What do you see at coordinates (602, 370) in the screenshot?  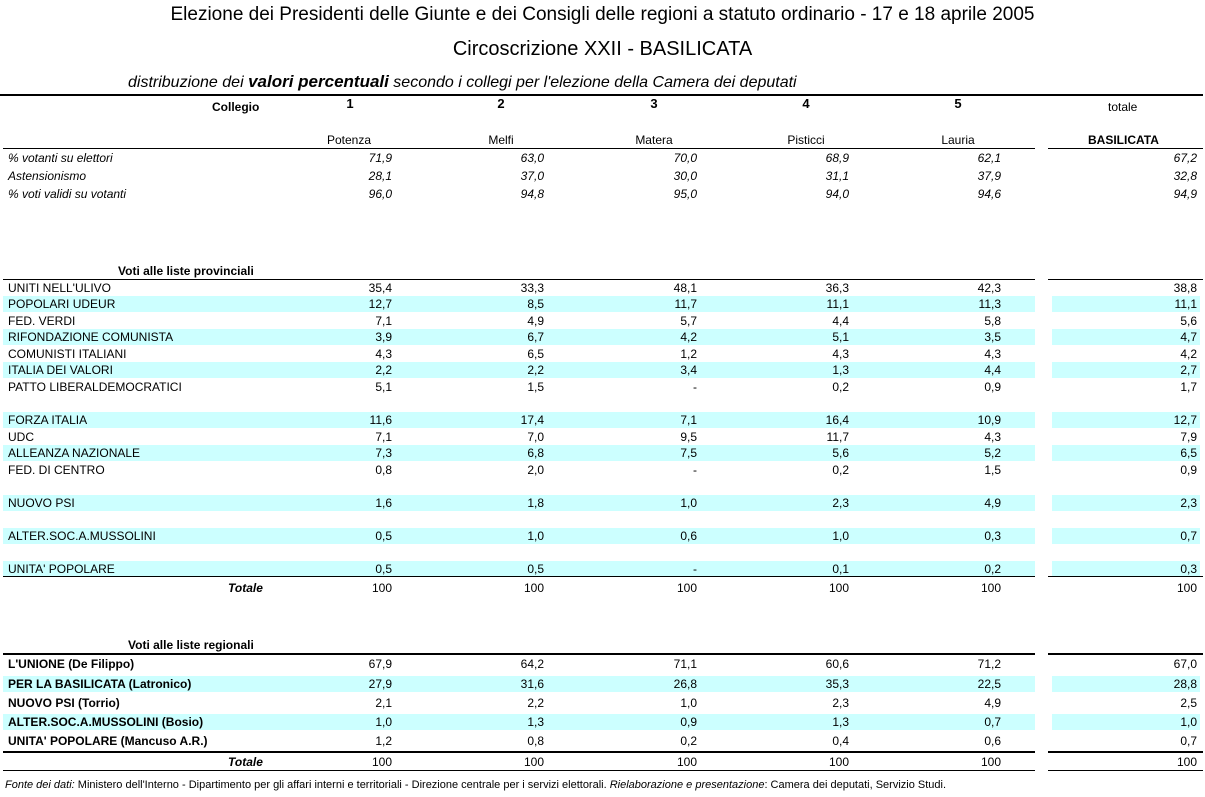 I see `provincial-list-row: ITALIA DEI VALORI 2,2 2,2 3,4 1,3 4,4 2,7` at bounding box center [602, 370].